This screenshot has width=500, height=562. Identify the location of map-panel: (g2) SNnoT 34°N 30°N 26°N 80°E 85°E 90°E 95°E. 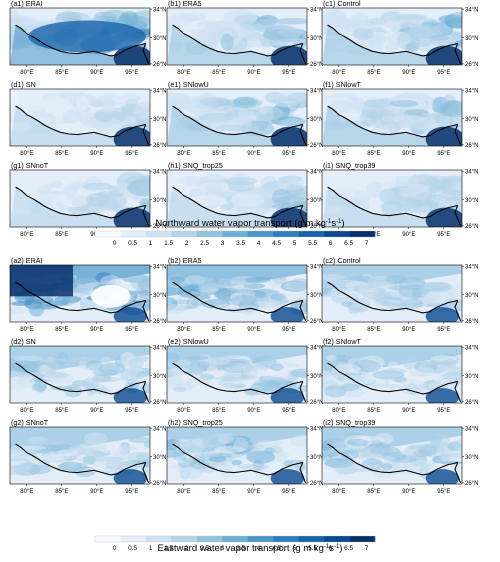
(87, 456).